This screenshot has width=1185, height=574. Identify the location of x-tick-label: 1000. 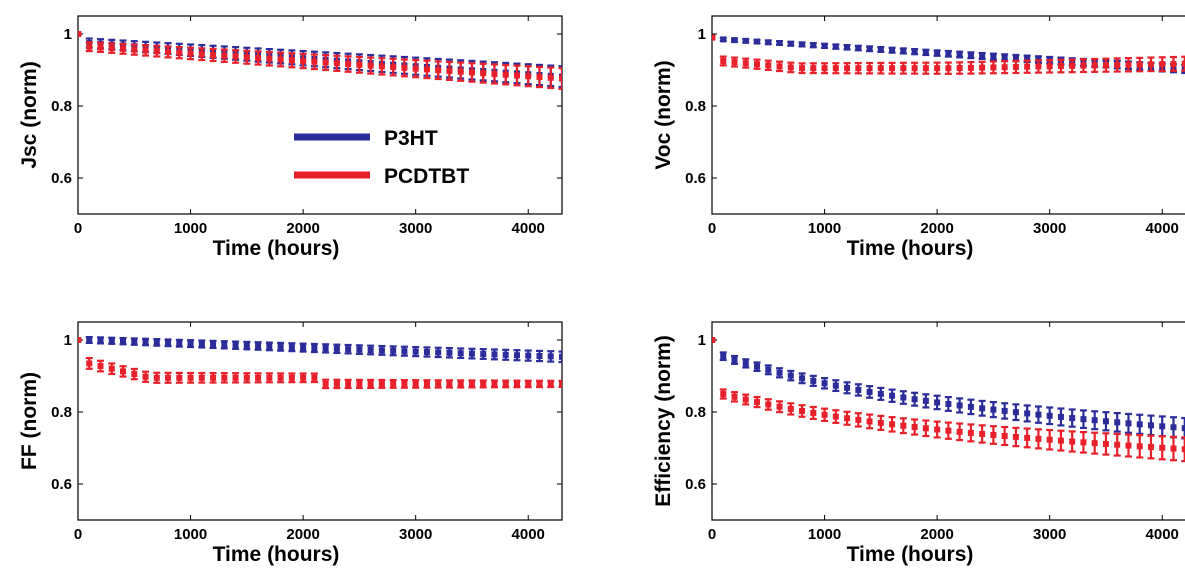
(824, 228).